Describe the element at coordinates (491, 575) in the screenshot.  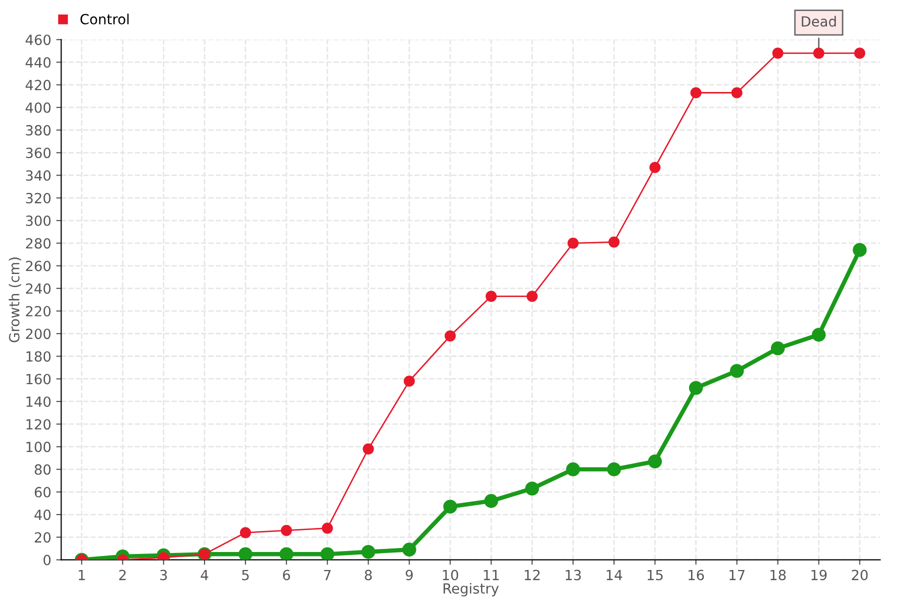
I see `x-tick-label: 11` at that location.